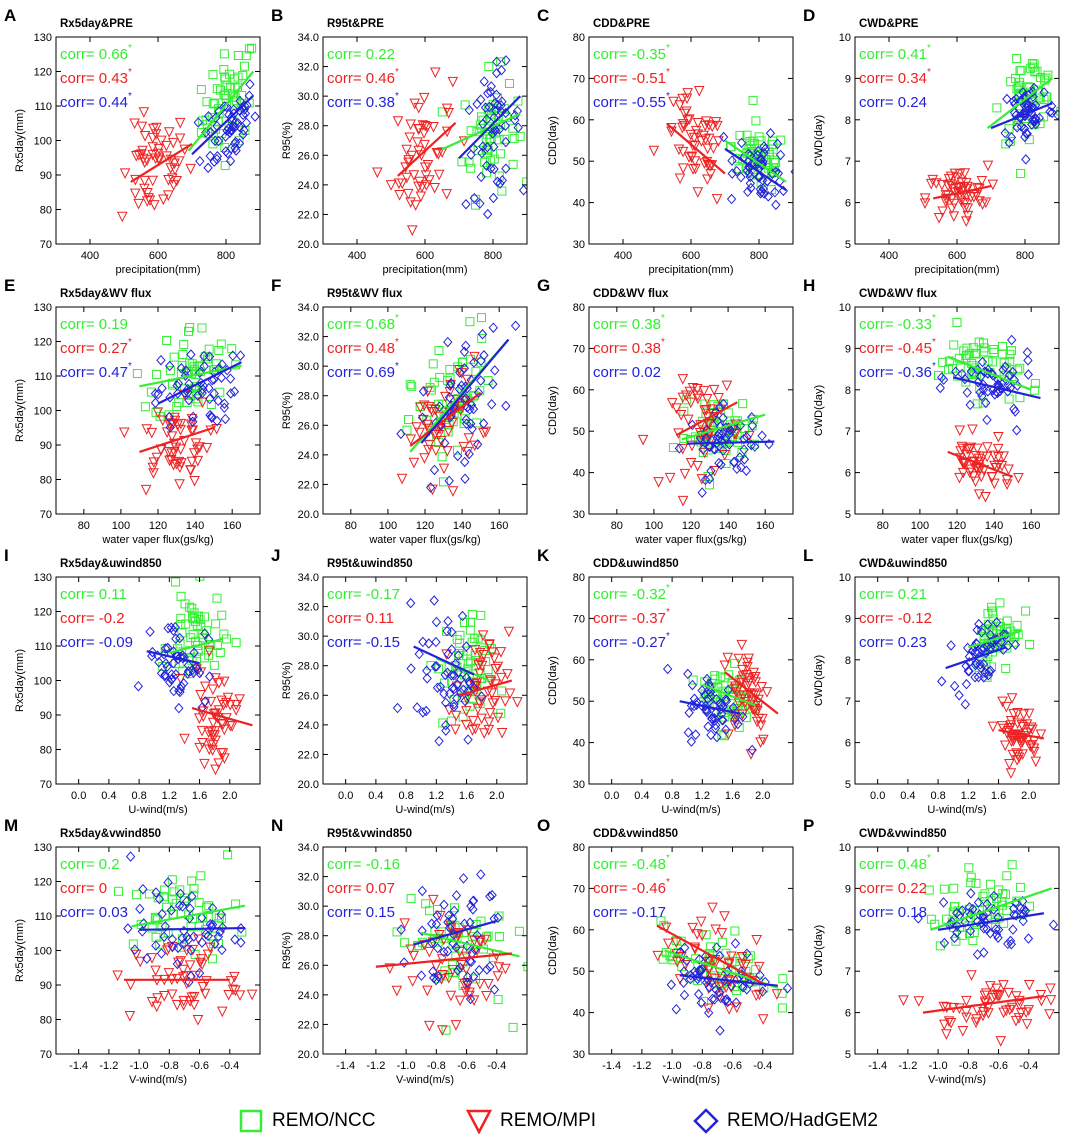 This screenshot has height=1140, width=1072. What do you see at coordinates (845, 578) in the screenshot?
I see `y-tick-label: 10` at bounding box center [845, 578].